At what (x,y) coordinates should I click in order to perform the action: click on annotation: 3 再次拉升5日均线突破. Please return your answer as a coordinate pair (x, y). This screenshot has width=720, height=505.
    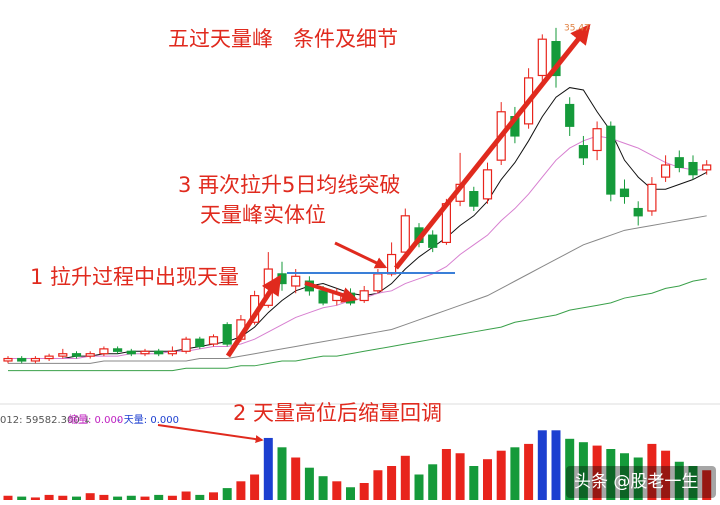
    Looking at the image, I should click on (289, 185).